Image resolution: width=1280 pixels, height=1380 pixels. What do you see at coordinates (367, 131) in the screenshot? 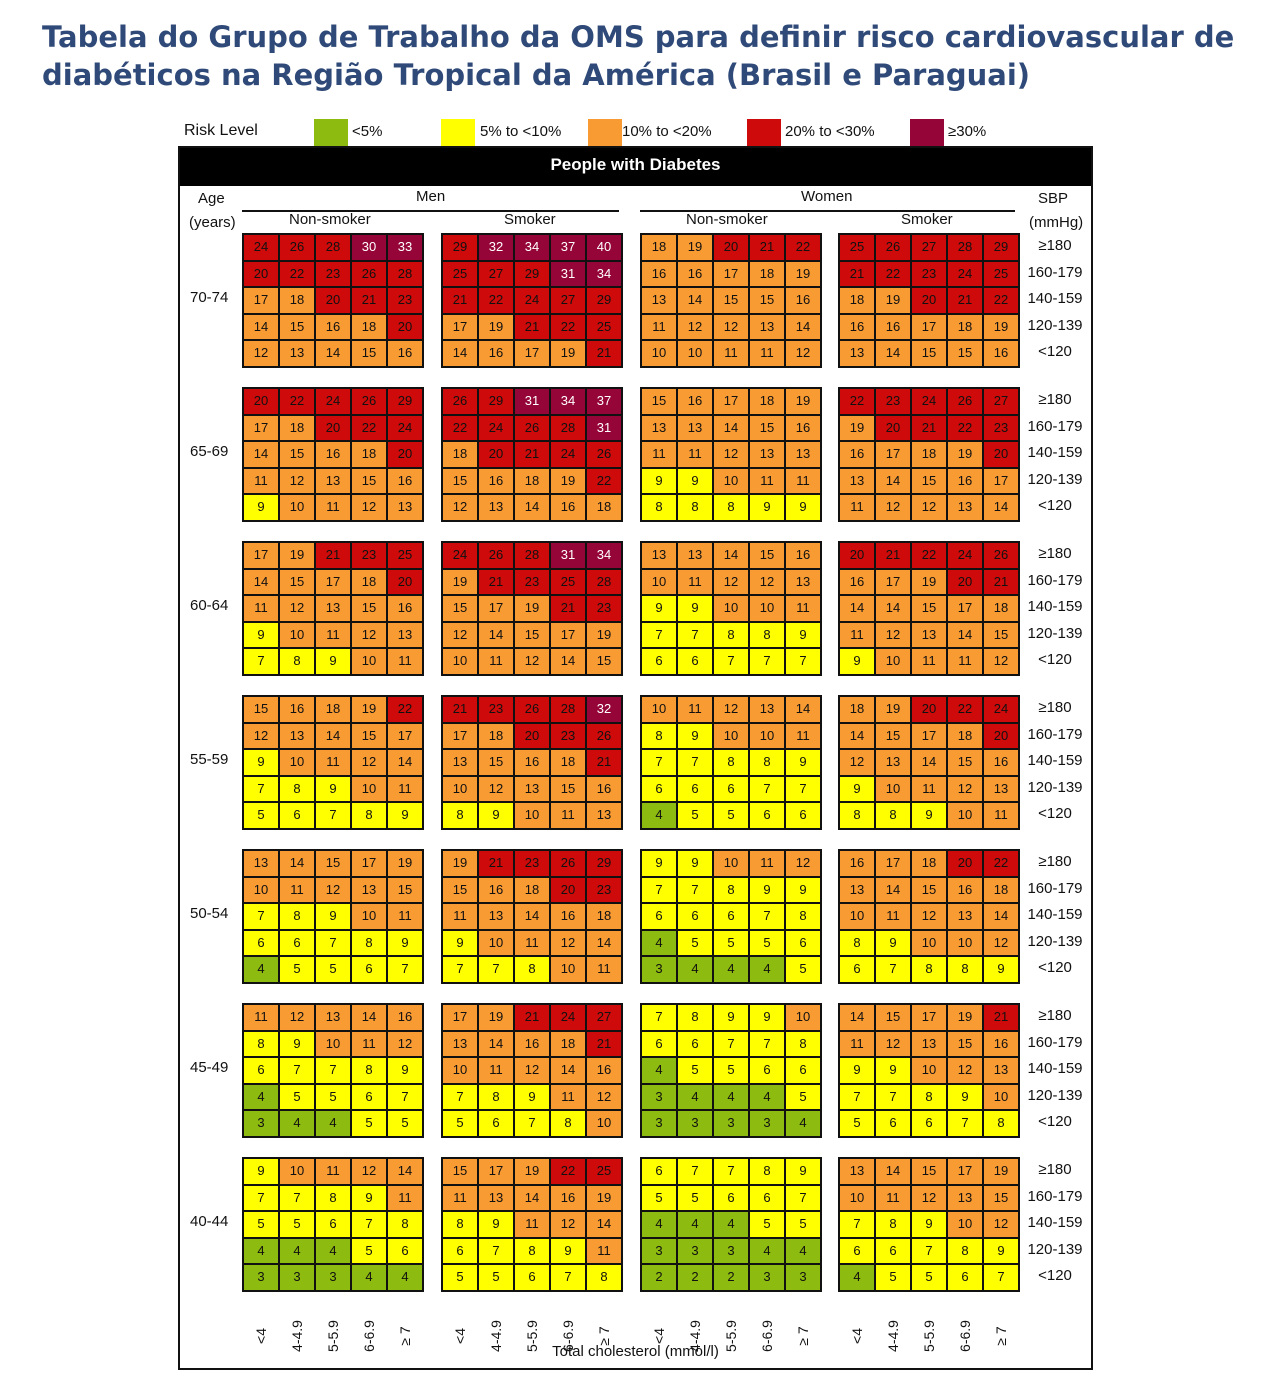
I see `legend-item-label: <5%` at bounding box center [367, 131].